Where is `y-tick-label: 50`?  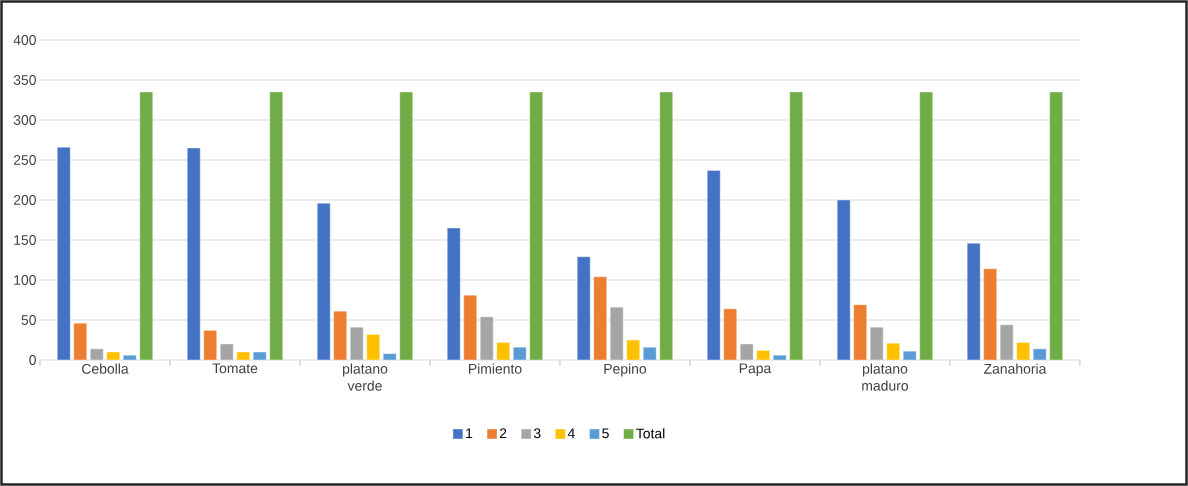 y-tick-label: 50 is located at coordinates (28, 320).